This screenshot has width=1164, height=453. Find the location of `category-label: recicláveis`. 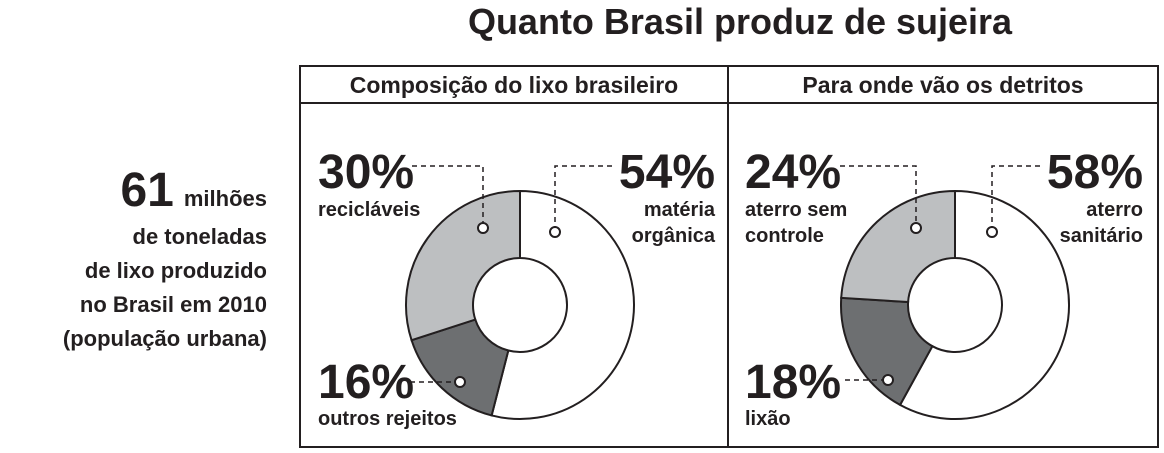

category-label: recicláveis is located at coordinates (369, 210).